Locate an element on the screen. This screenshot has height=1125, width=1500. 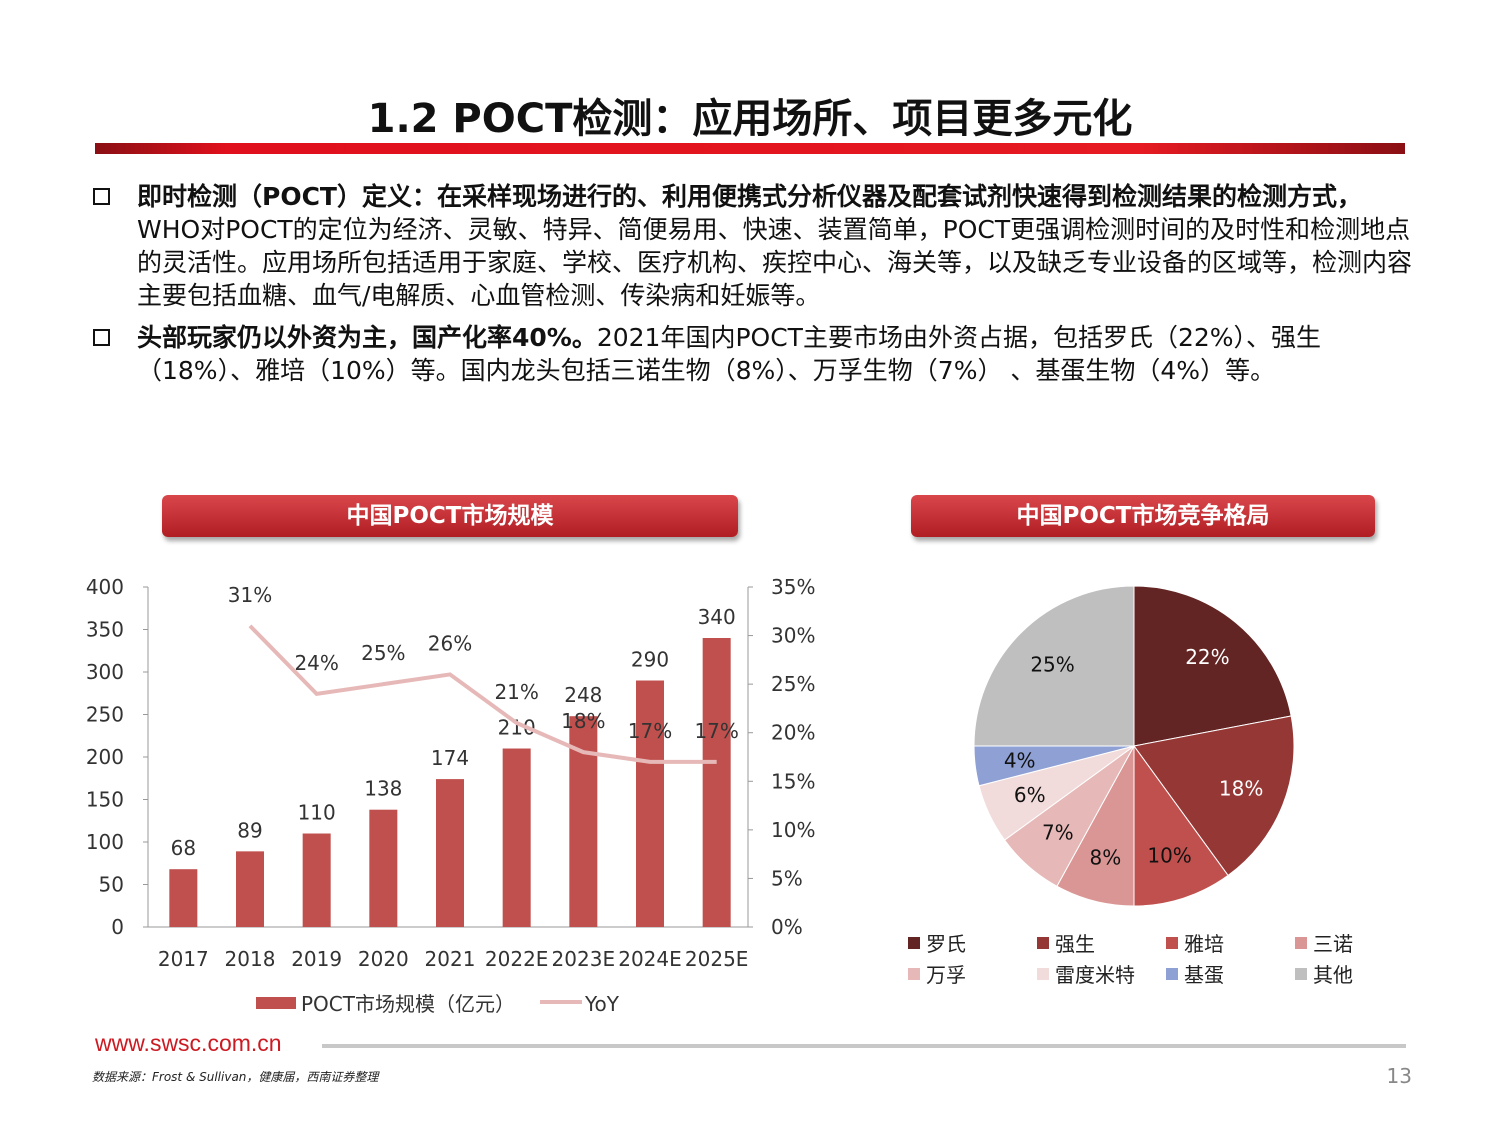
bar-value-label: 110 is located at coordinates (317, 813).